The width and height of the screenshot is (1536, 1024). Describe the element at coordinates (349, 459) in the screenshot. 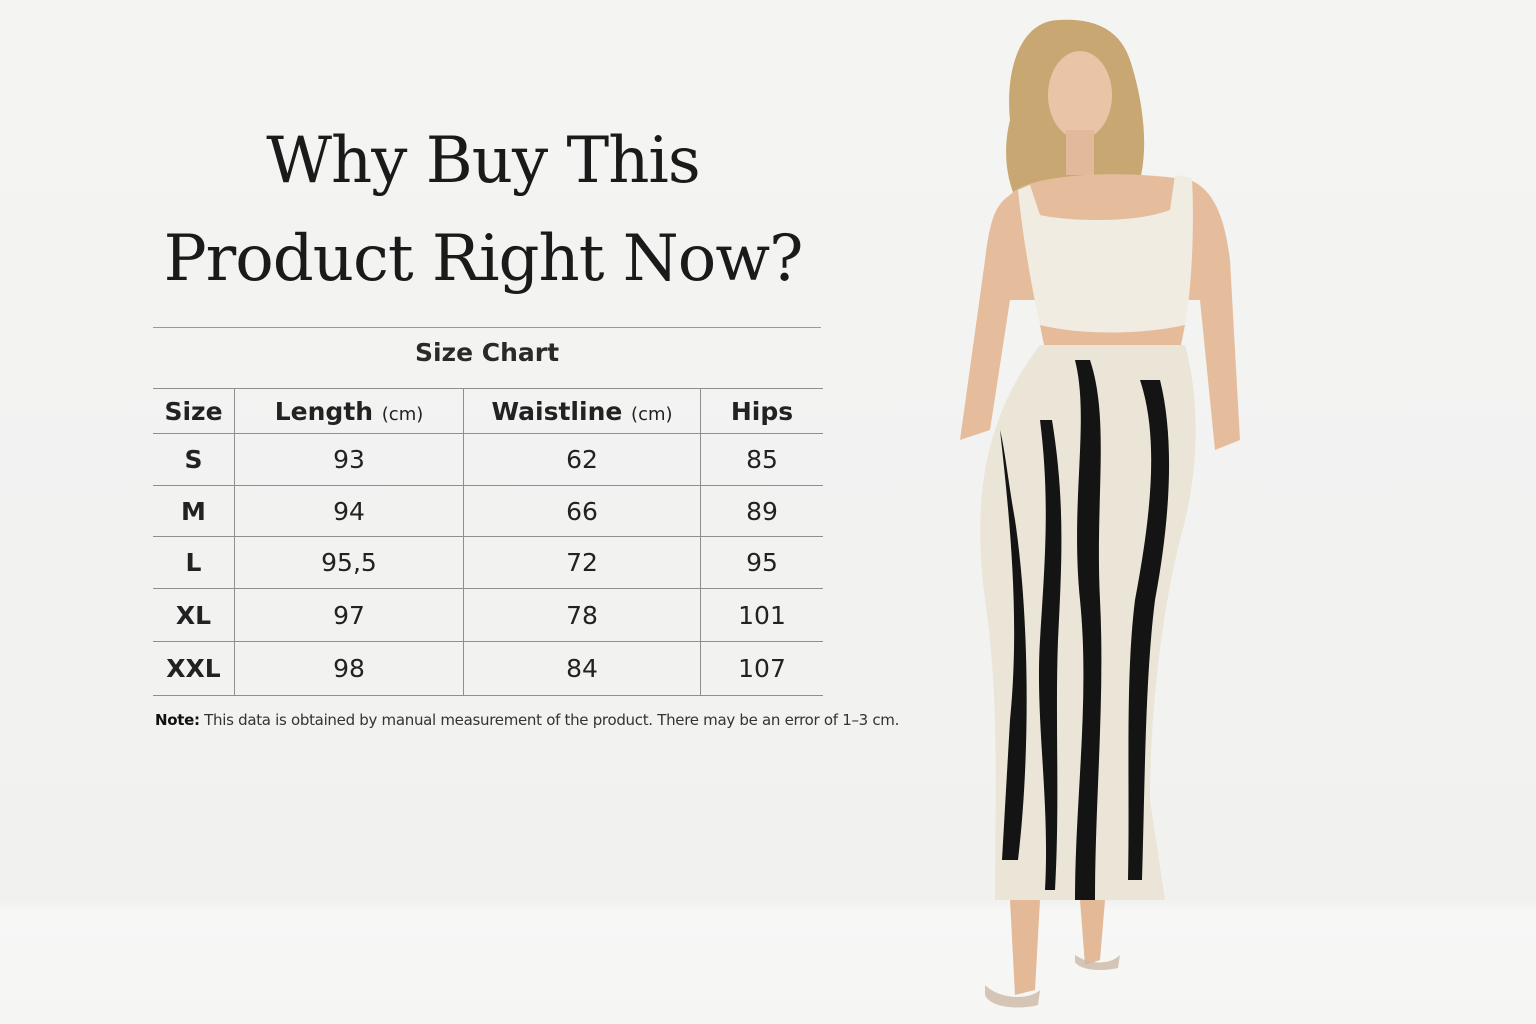

I see `cell-length: 93` at that location.